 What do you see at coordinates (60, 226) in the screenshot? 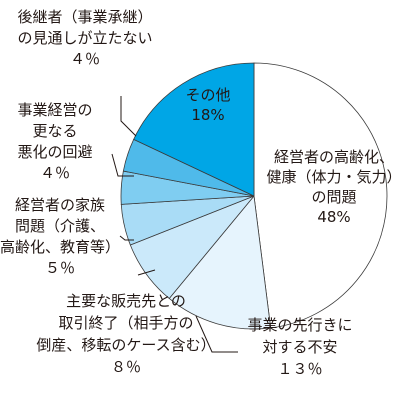
I see `slice-label-line: 問題（介護、` at bounding box center [60, 226].